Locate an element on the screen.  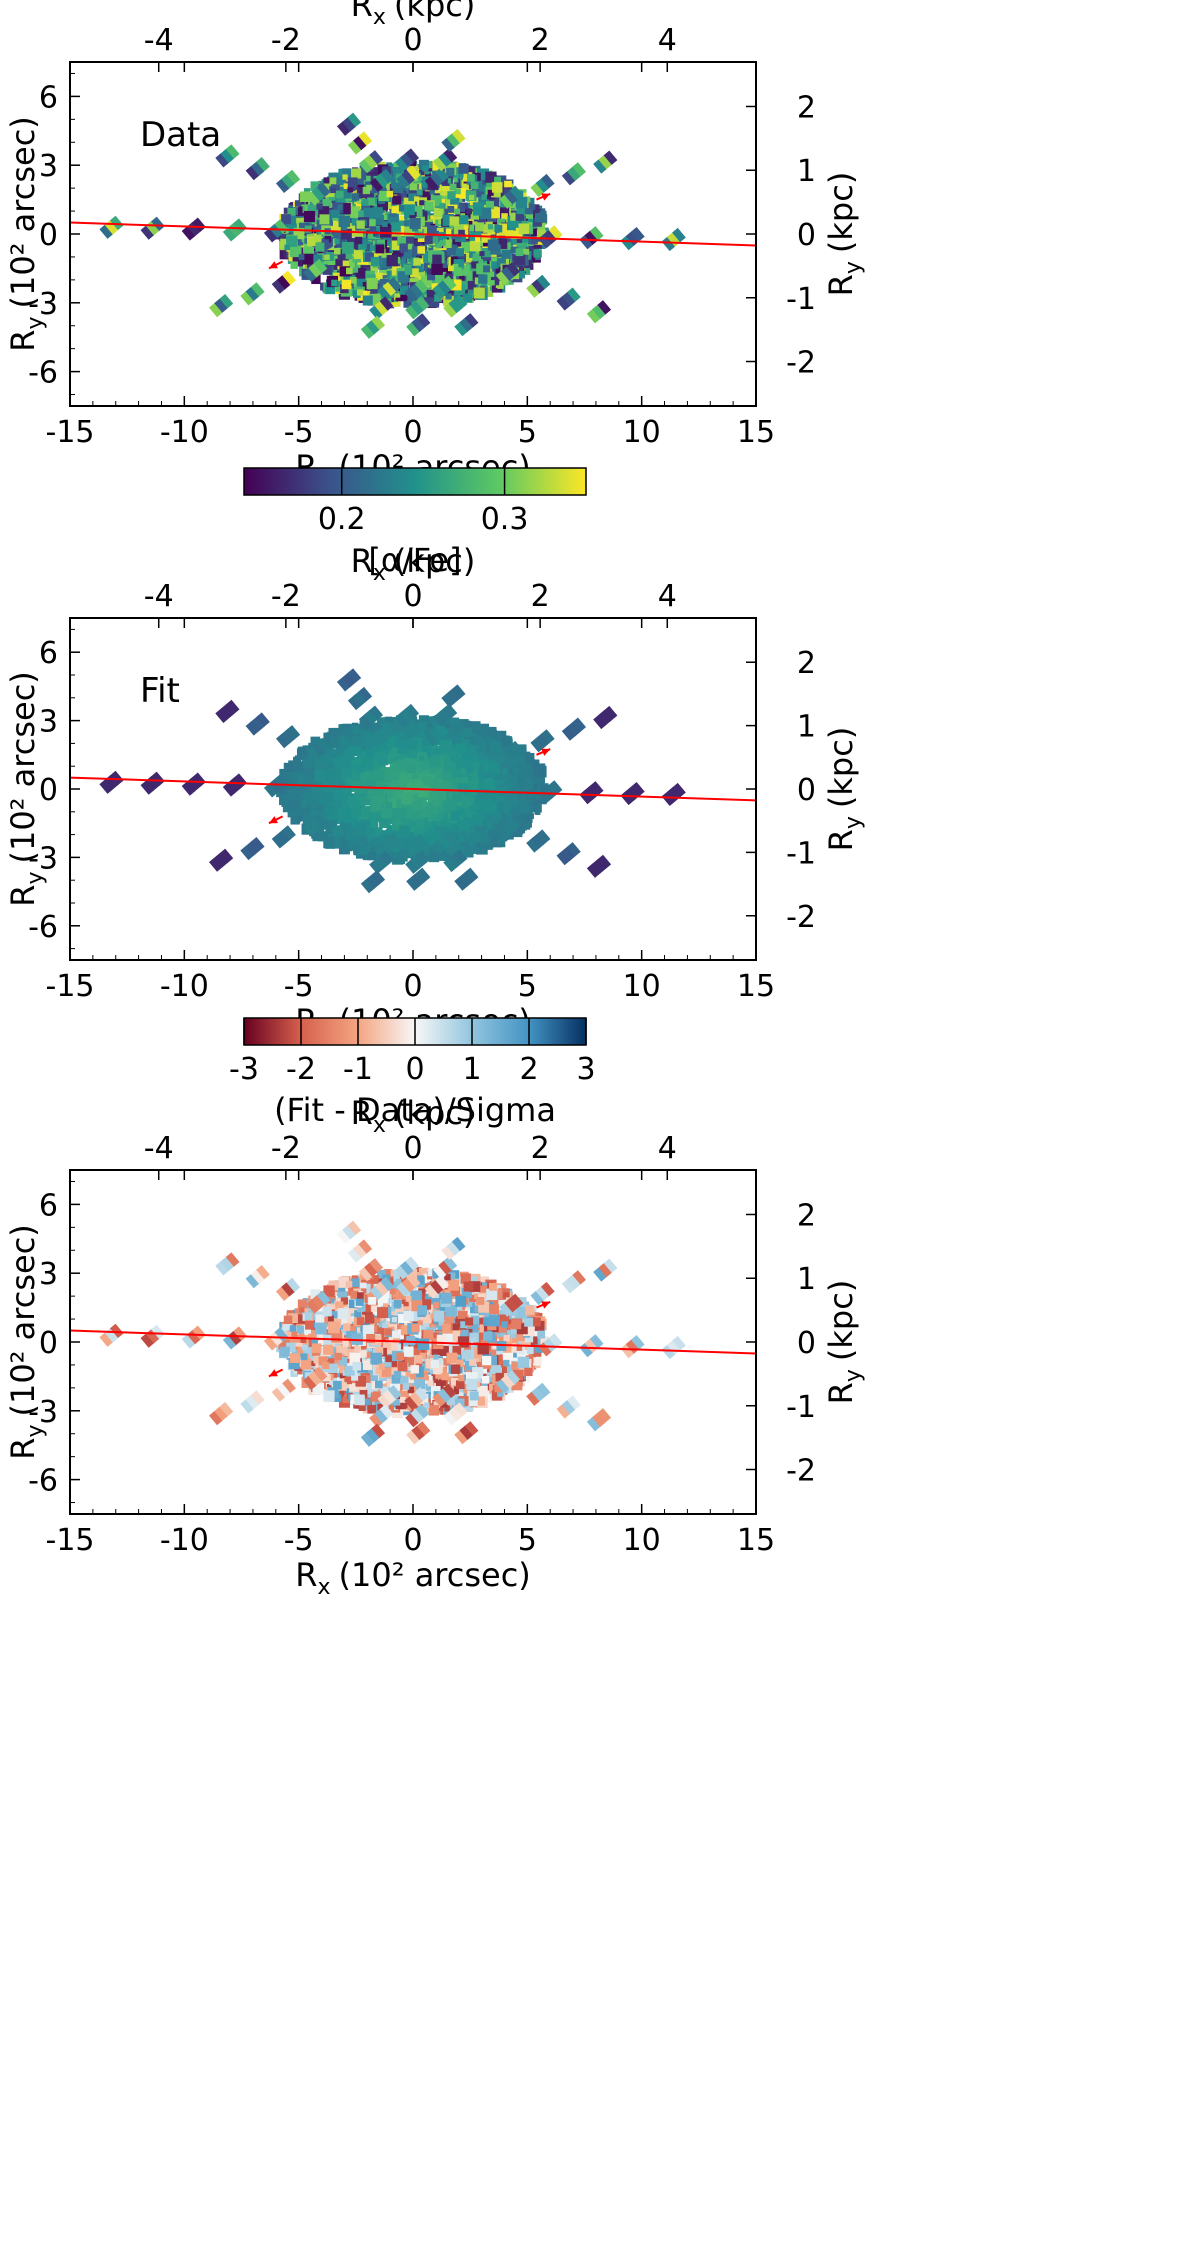
x-tick-label: 0 is located at coordinates (412, 432).